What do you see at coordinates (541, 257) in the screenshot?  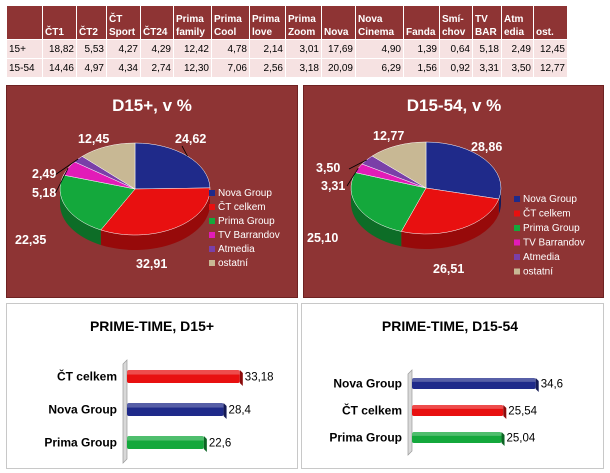 I see `legend-label: Atmedia` at bounding box center [541, 257].